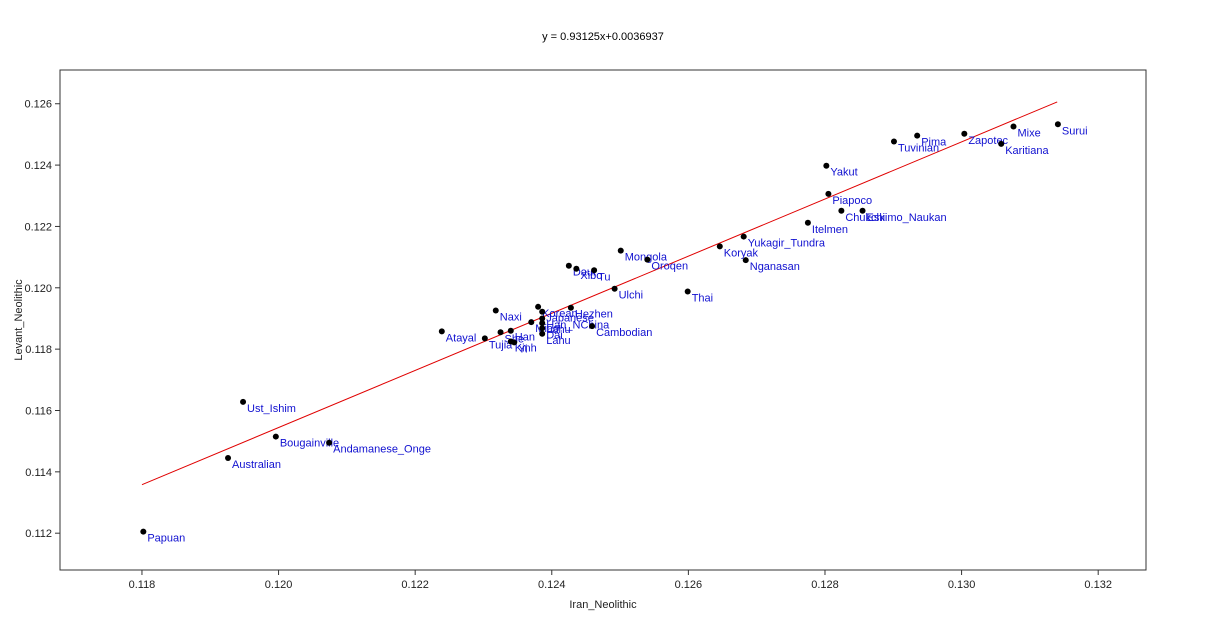 The image size is (1206, 641). What do you see at coordinates (559, 314) in the screenshot?
I see `data-point-label: Korean` at bounding box center [559, 314].